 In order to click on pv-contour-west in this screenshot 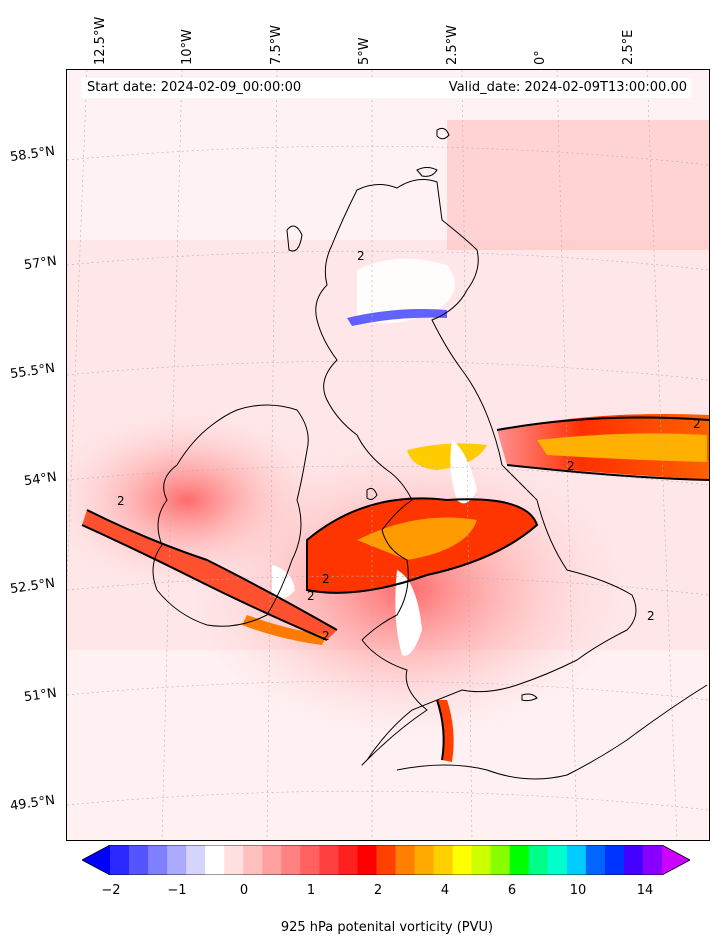, I will do `click(212, 570)`.